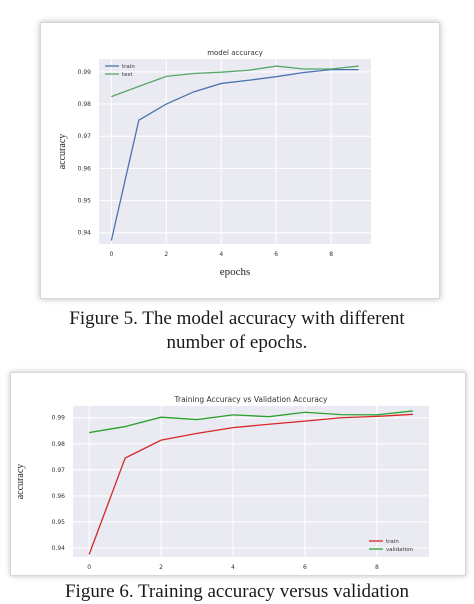 This screenshot has width=474, height=604. I want to click on fig5-x-tick-label: 8, so click(331, 254).